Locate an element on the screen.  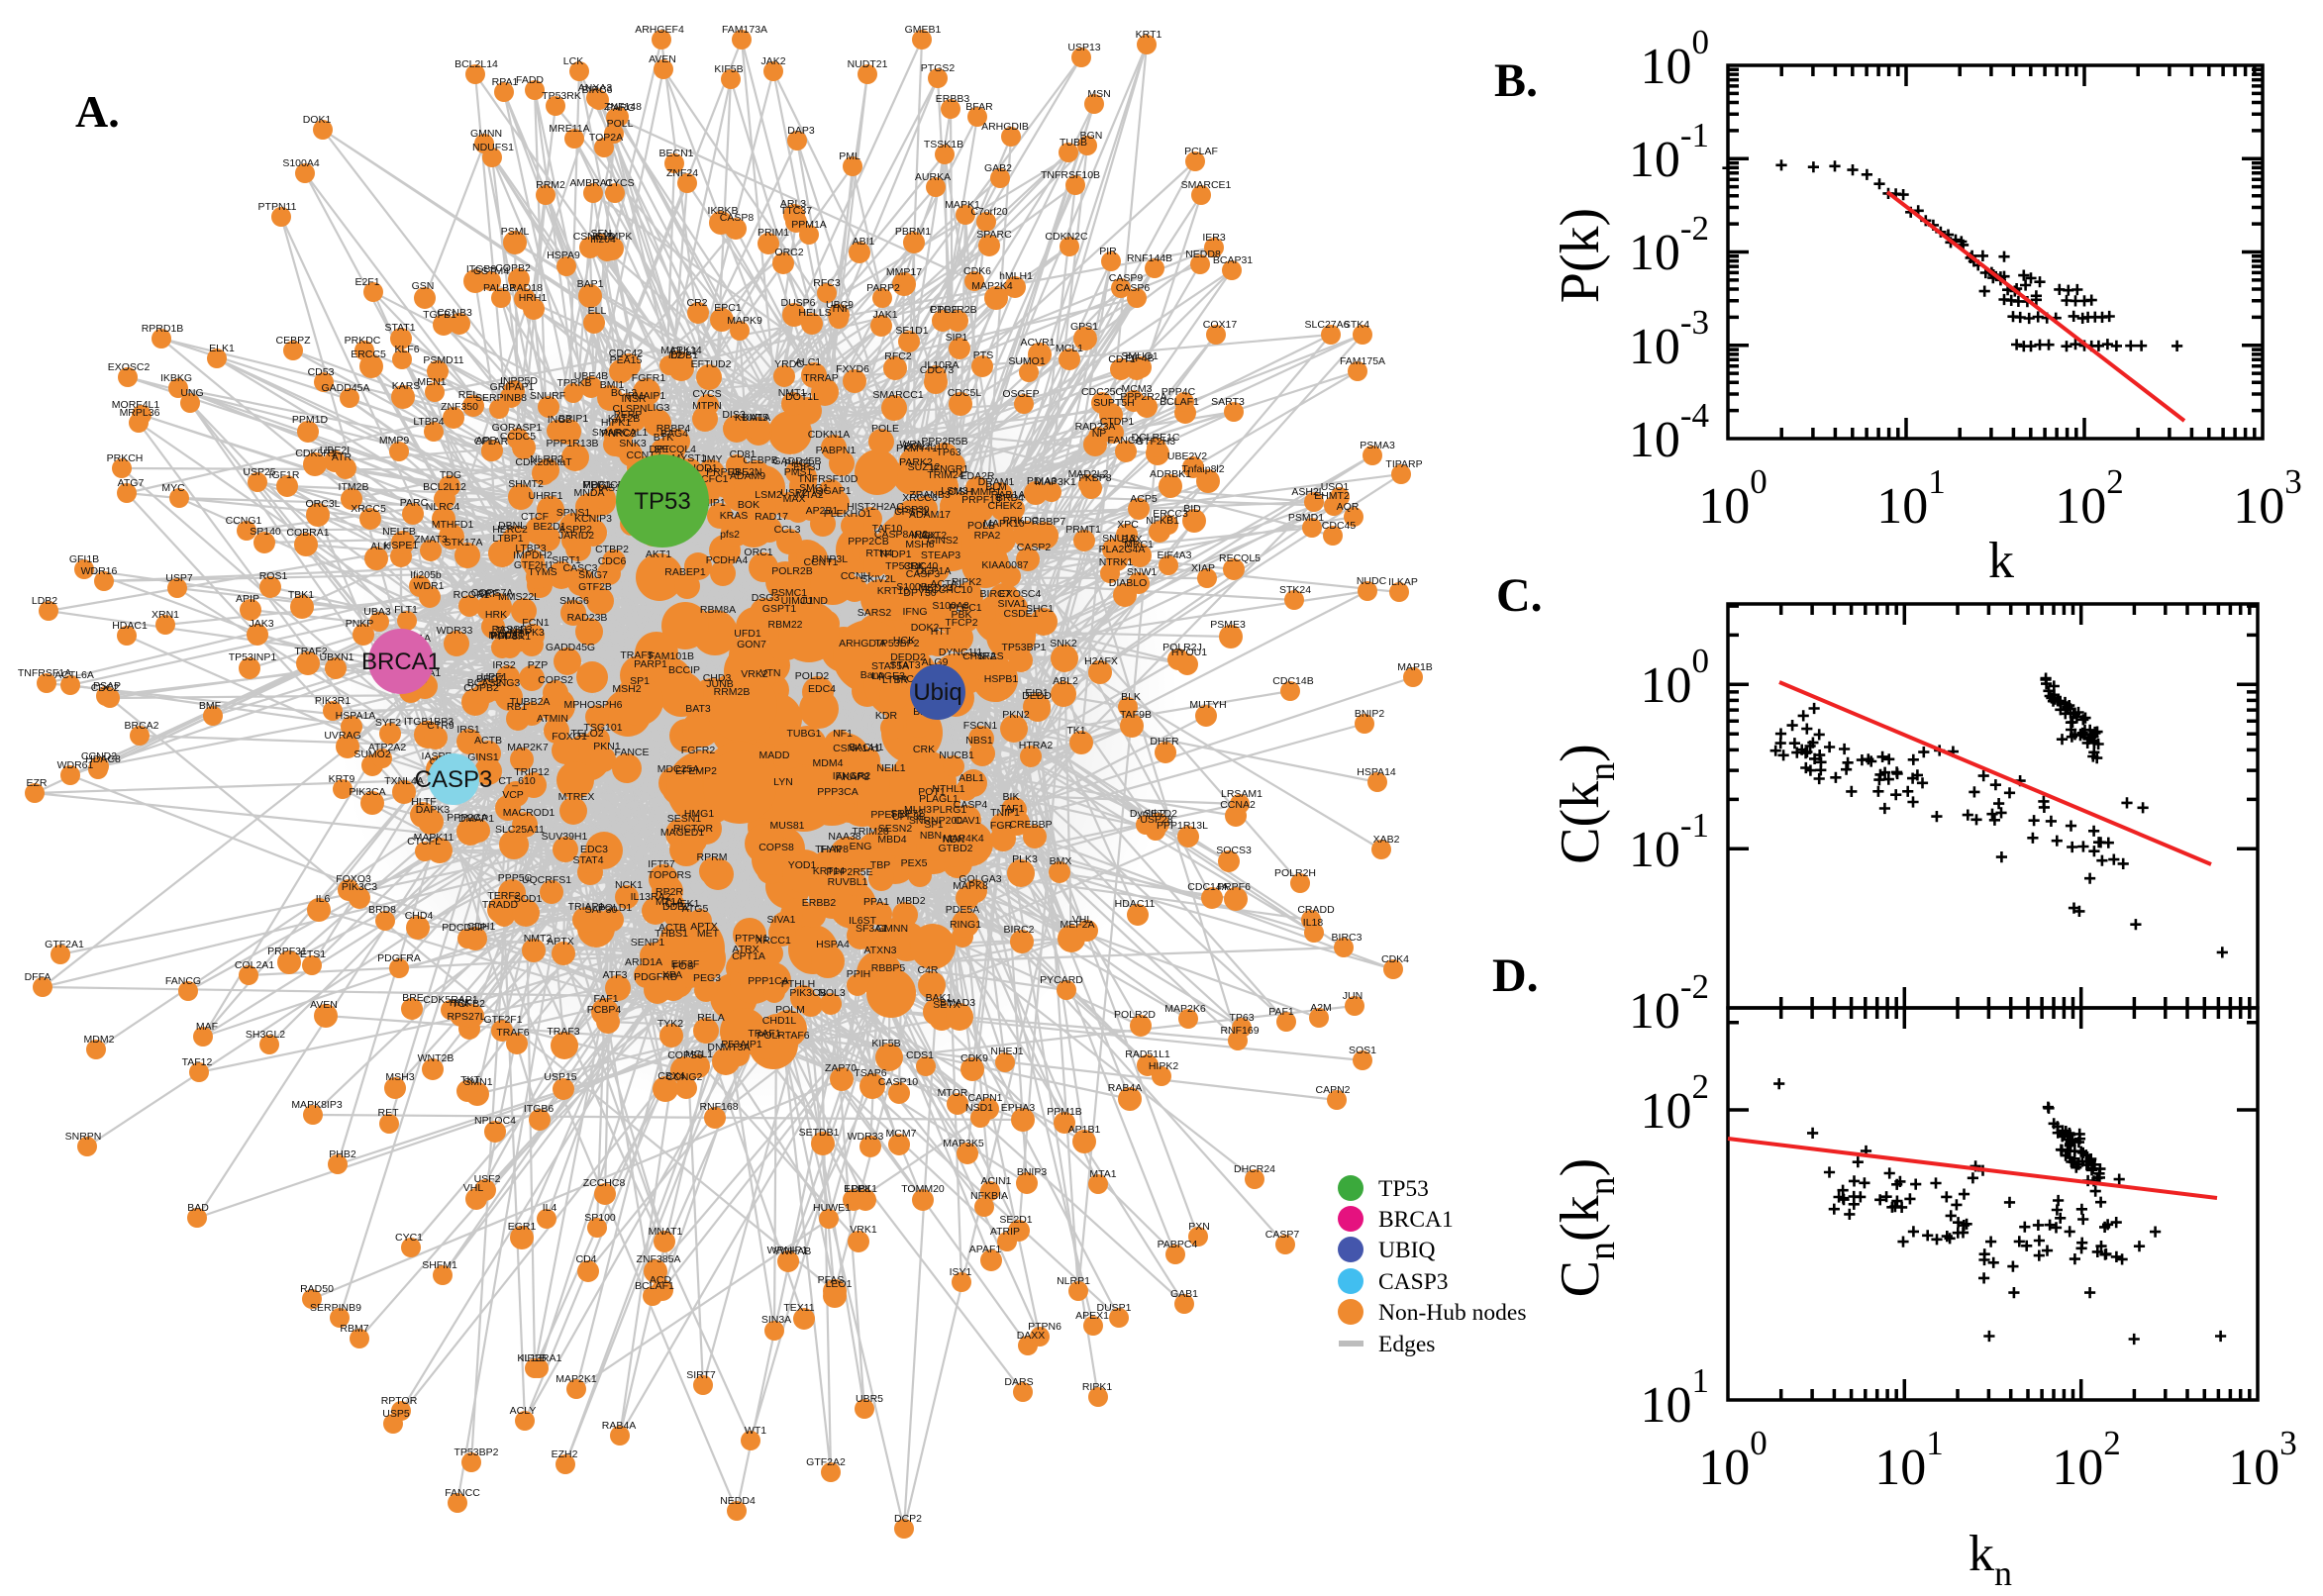
svg-text: PIAS1 is located at coordinates (606, 488).